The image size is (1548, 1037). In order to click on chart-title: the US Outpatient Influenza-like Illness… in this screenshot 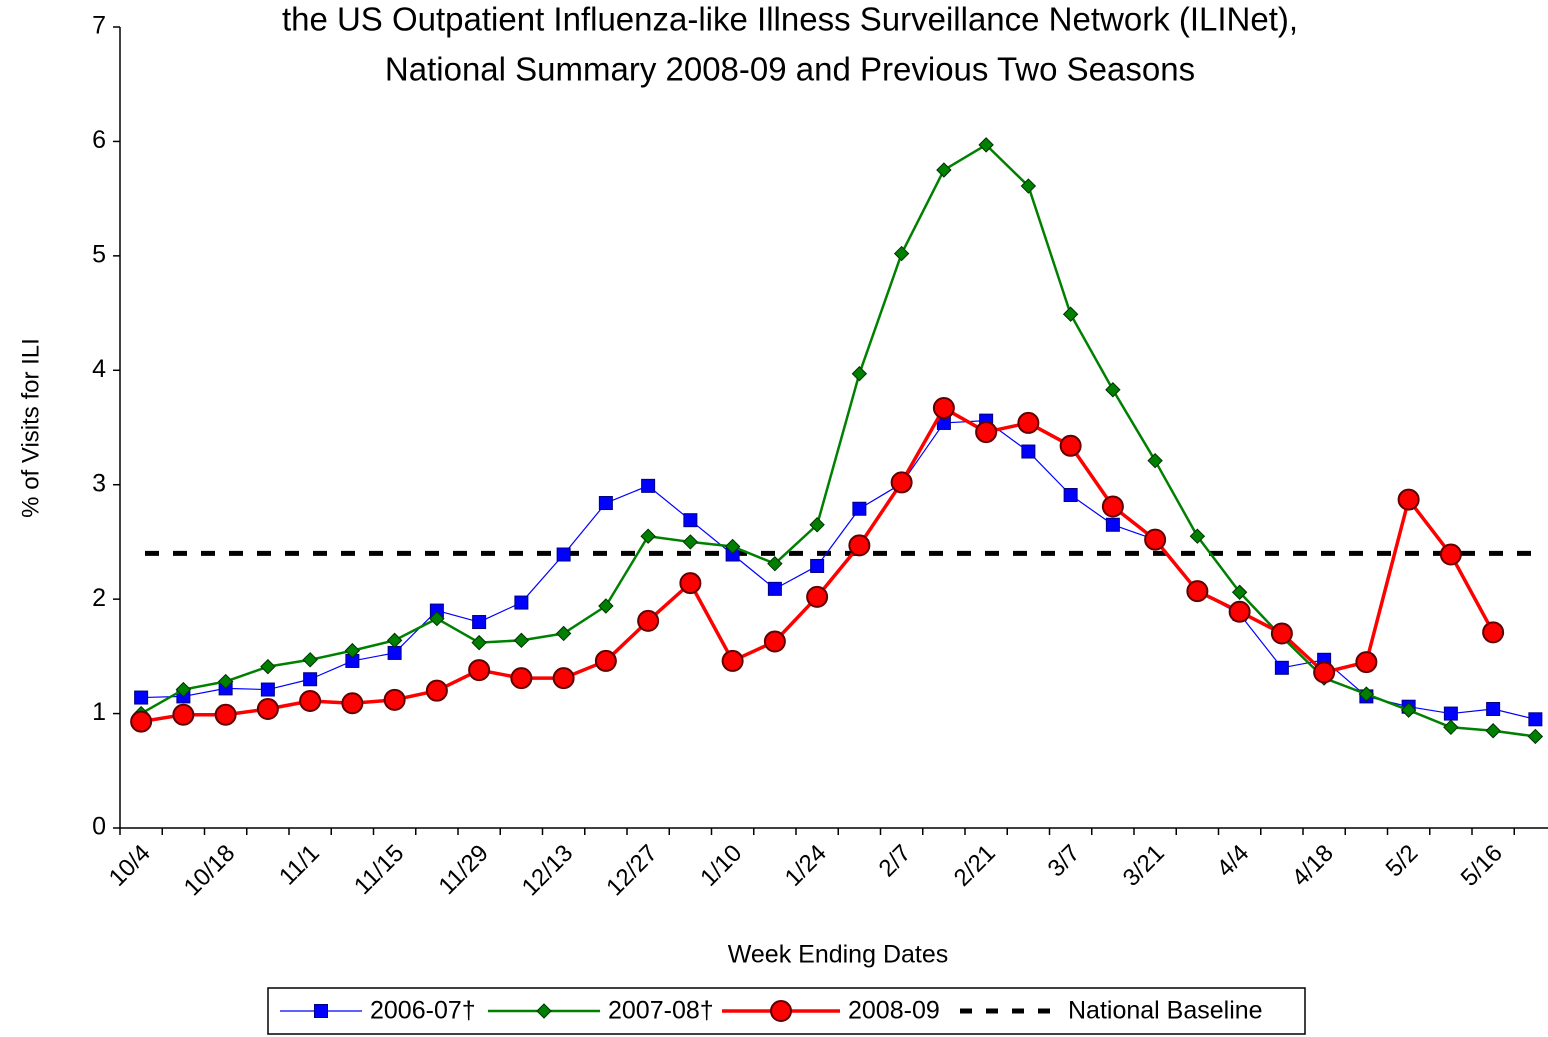, I will do `click(790, 19)`.